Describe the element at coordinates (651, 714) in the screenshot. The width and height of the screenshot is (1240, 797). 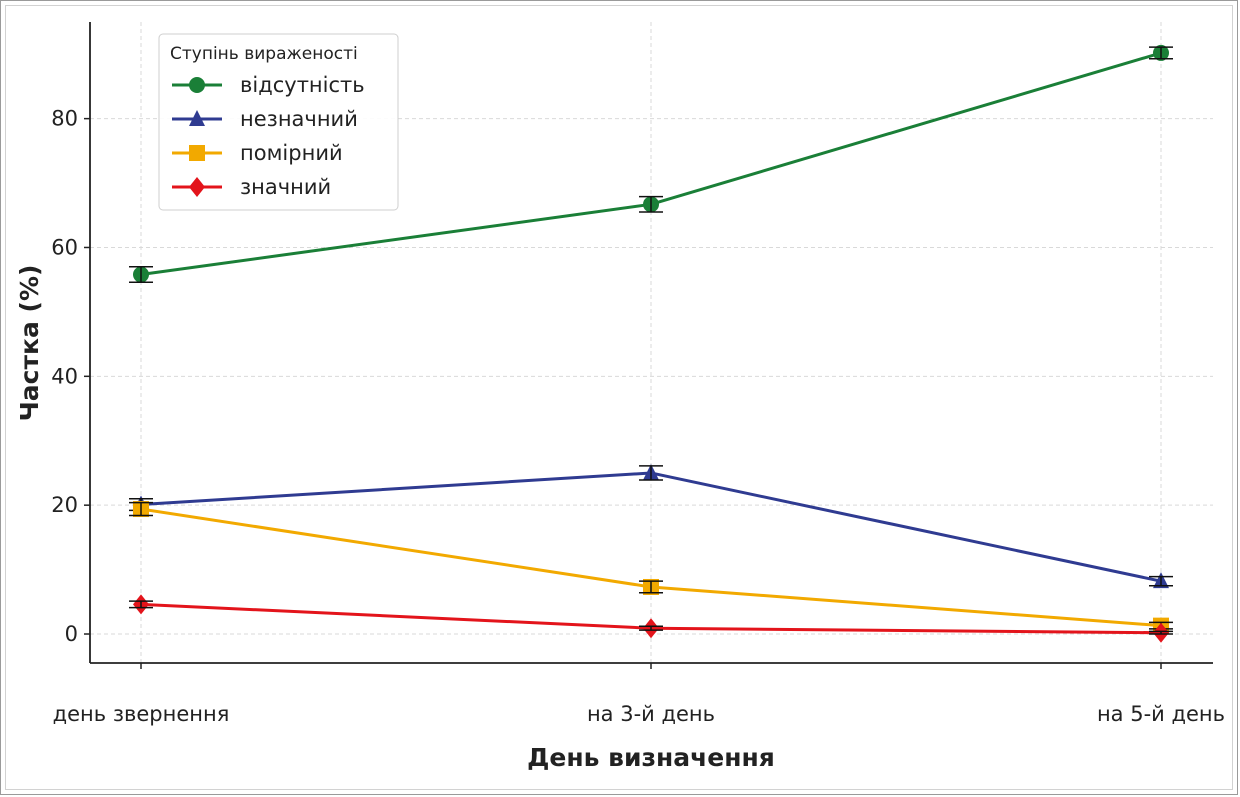
I see `x-tick-label: на 3-й день` at that location.